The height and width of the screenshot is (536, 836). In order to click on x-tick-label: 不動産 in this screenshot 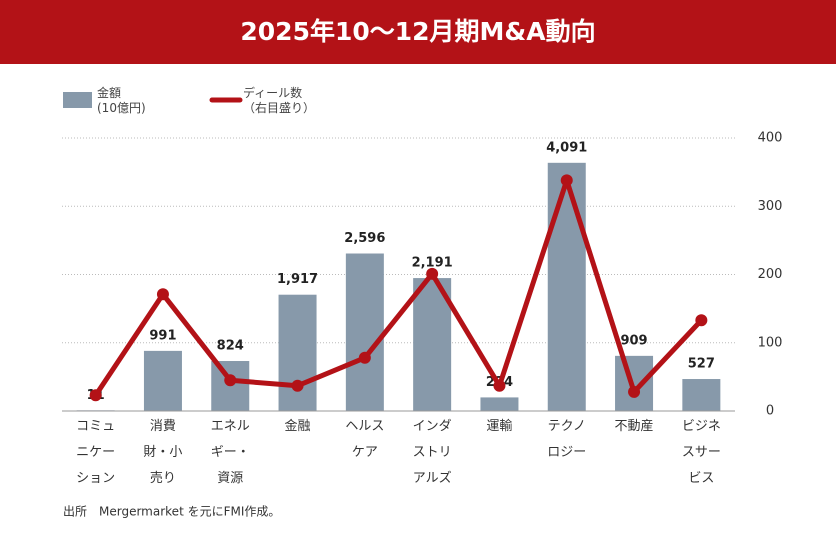, I will do `click(634, 426)`.